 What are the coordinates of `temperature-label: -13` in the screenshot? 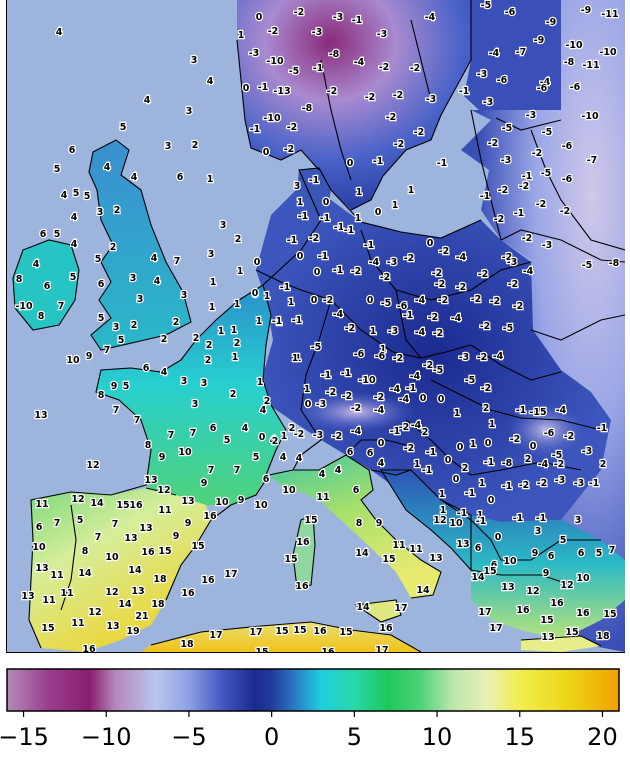 It's located at (281, 91).